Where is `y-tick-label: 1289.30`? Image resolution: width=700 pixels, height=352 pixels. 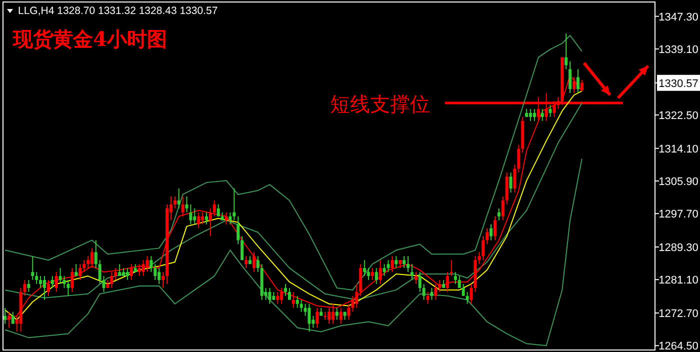 y-tick-label: 1289.30 is located at coordinates (678, 248).